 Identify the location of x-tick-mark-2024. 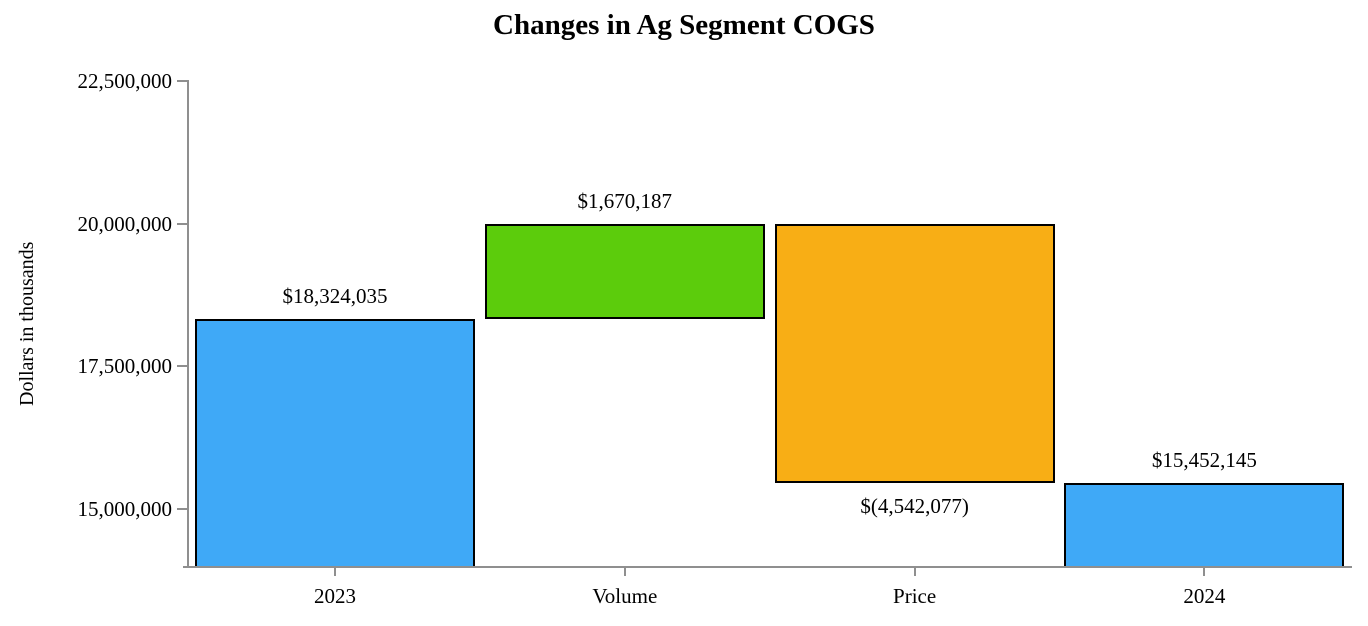
(1204, 571).